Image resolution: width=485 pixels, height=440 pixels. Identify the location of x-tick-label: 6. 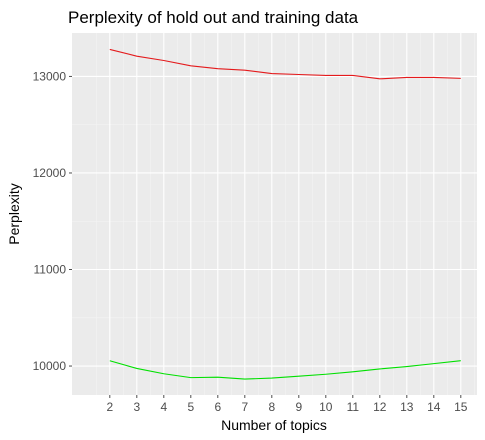
(217, 407).